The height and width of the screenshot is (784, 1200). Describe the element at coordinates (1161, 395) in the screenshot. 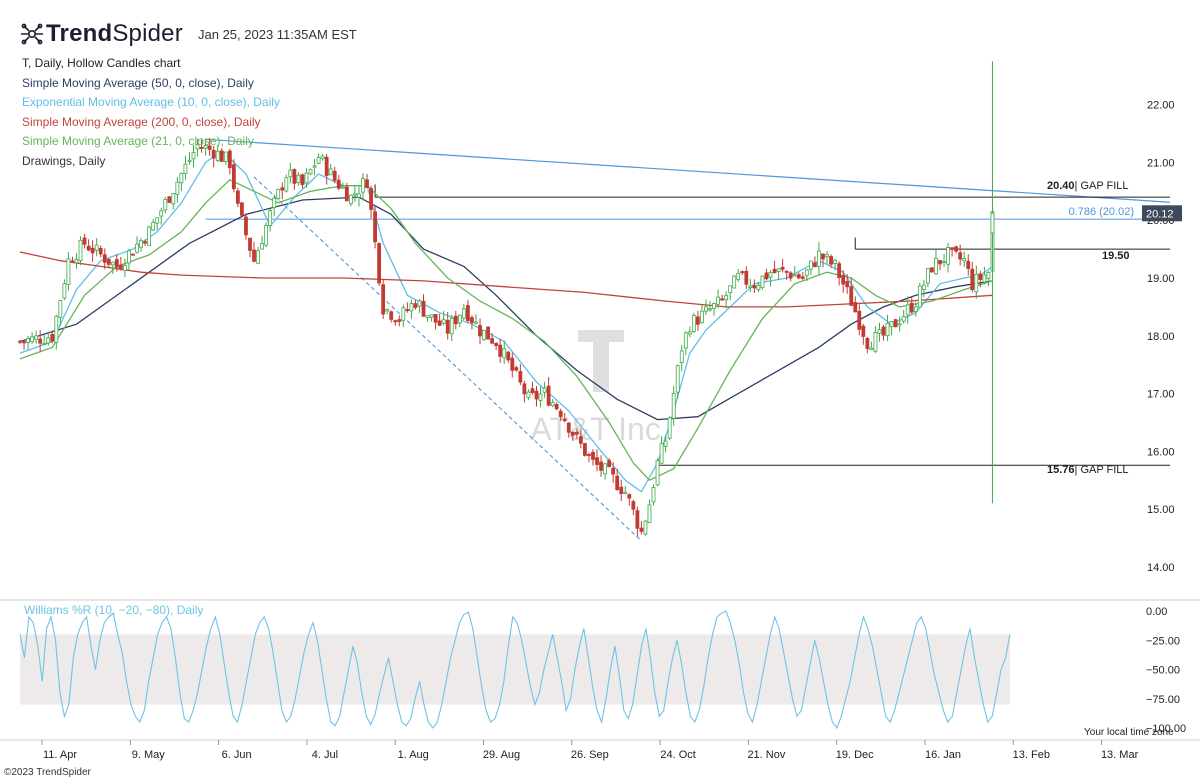

I see `price-tick-label: 17.00` at that location.